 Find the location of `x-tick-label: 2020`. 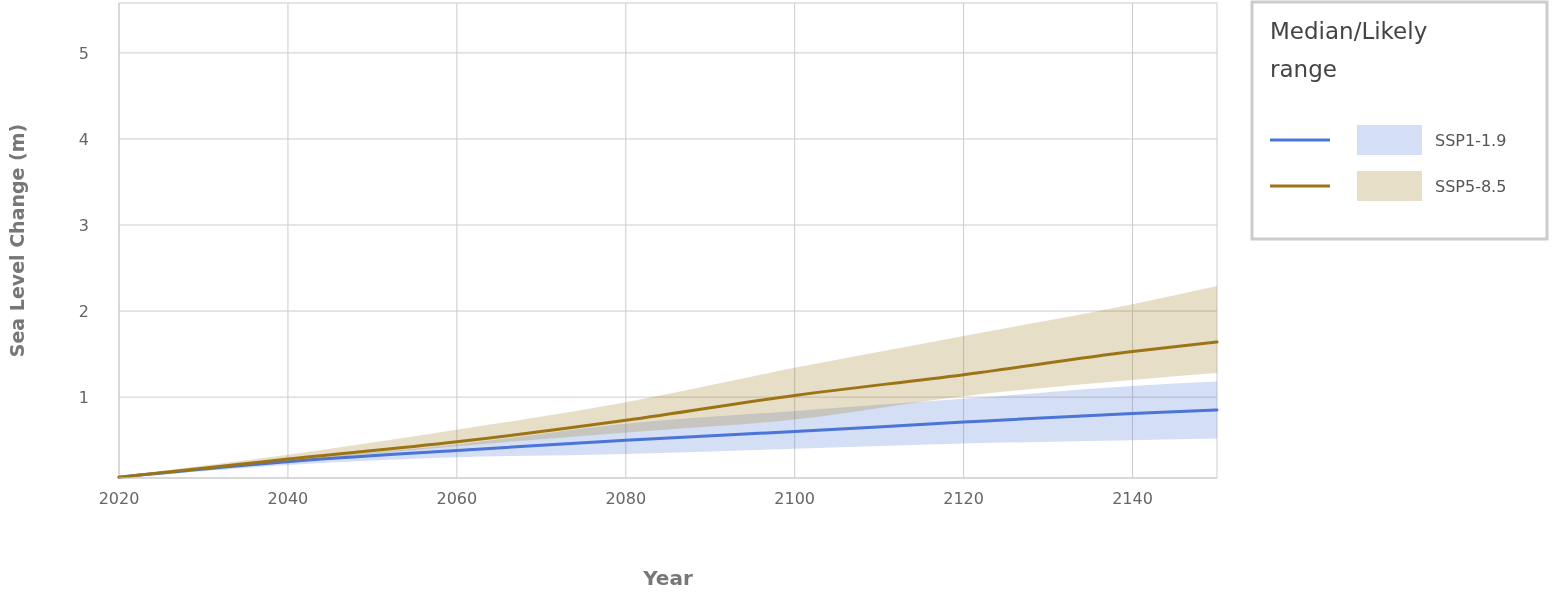

x-tick-label: 2020 is located at coordinates (119, 498).